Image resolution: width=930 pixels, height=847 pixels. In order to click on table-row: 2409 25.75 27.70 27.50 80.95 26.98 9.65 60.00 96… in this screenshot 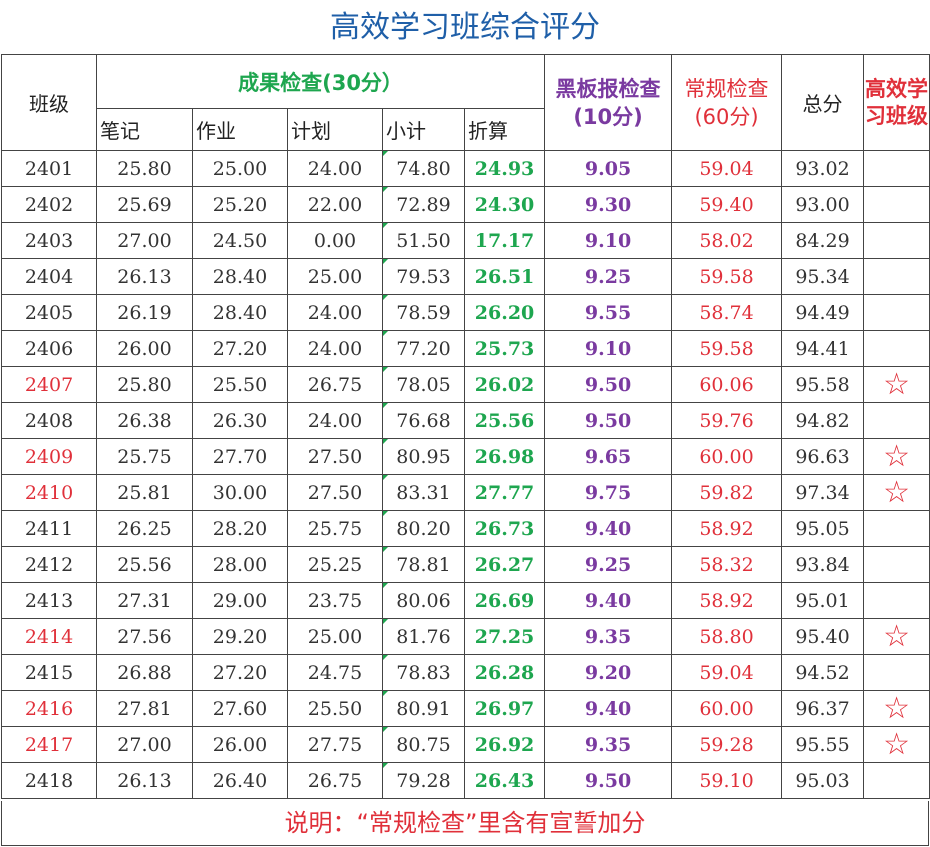, I will do `click(465, 456)`.